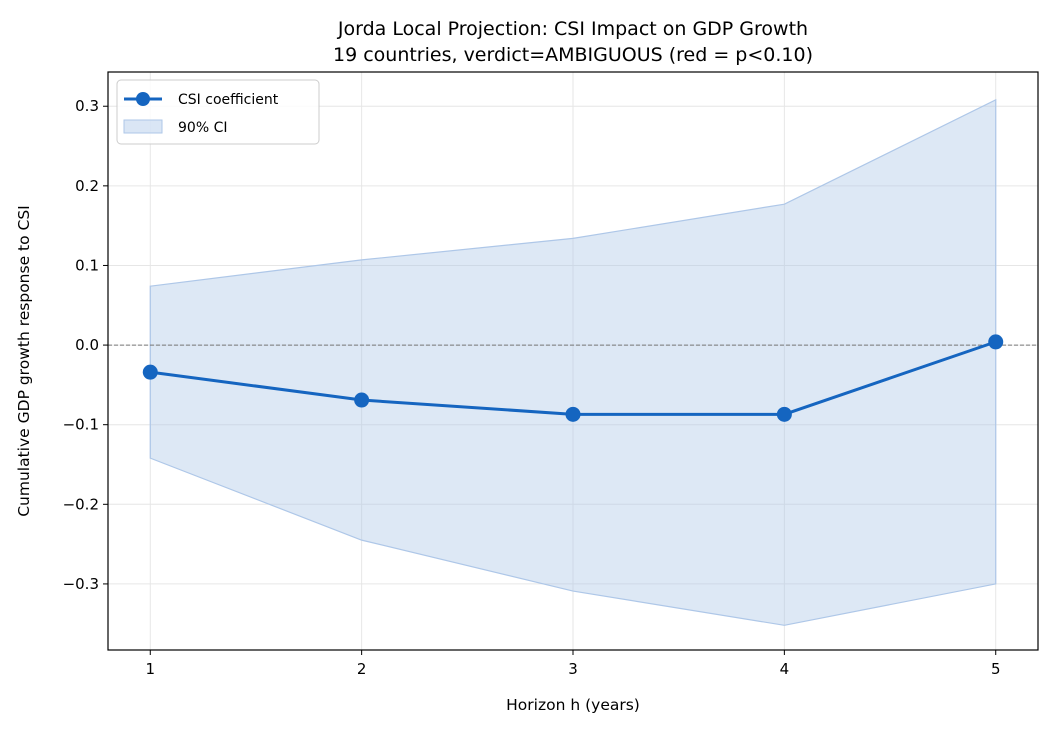 The width and height of the screenshot is (1053, 729). Describe the element at coordinates (87, 265) in the screenshot. I see `y-tick-label: 0.1` at that location.